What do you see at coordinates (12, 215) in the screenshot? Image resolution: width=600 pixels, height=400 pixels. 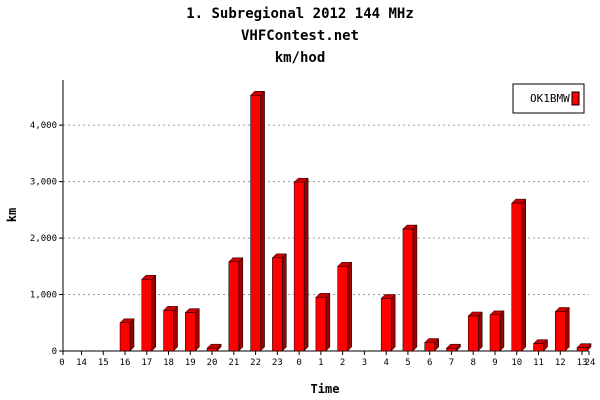 I see `y-axis-label: km` at bounding box center [12, 215].